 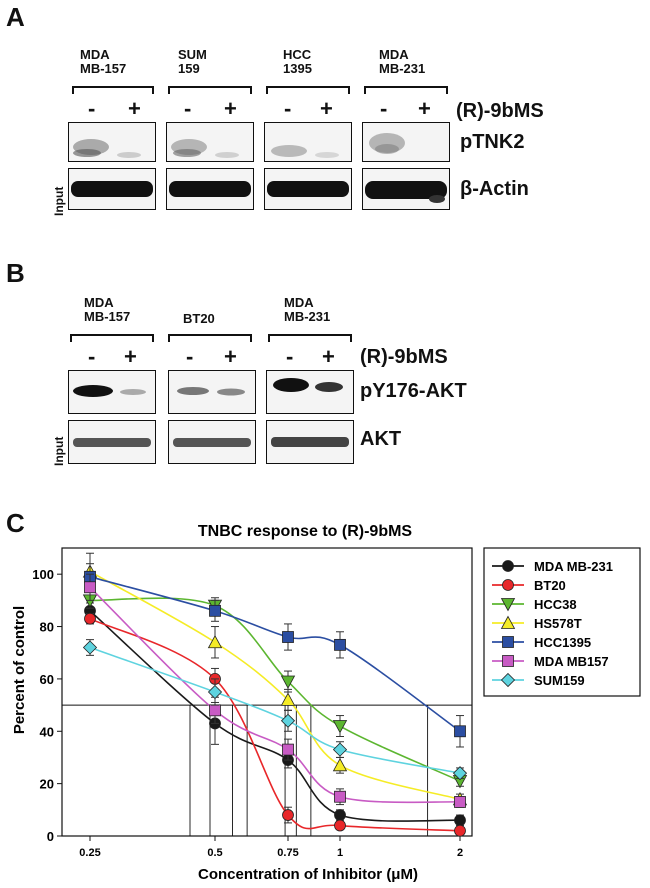 I want to click on x-tick-label: 0.5, so click(x=214, y=853).